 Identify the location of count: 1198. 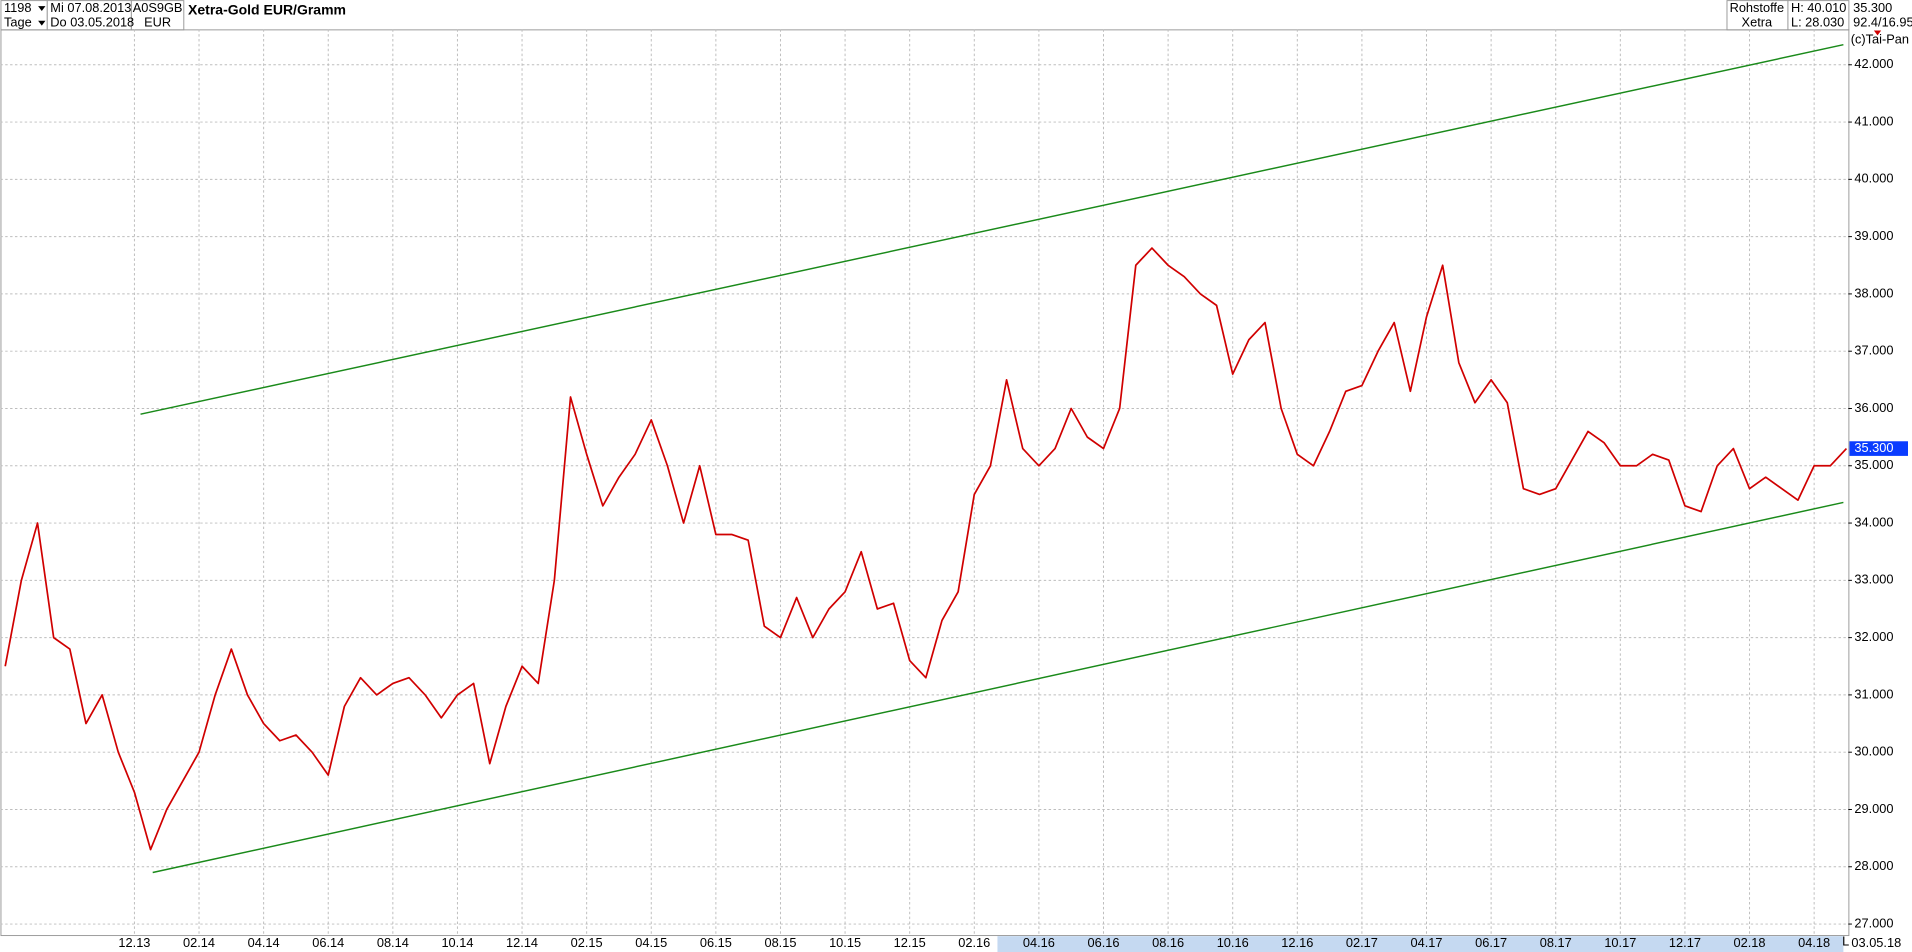
(17, 7).